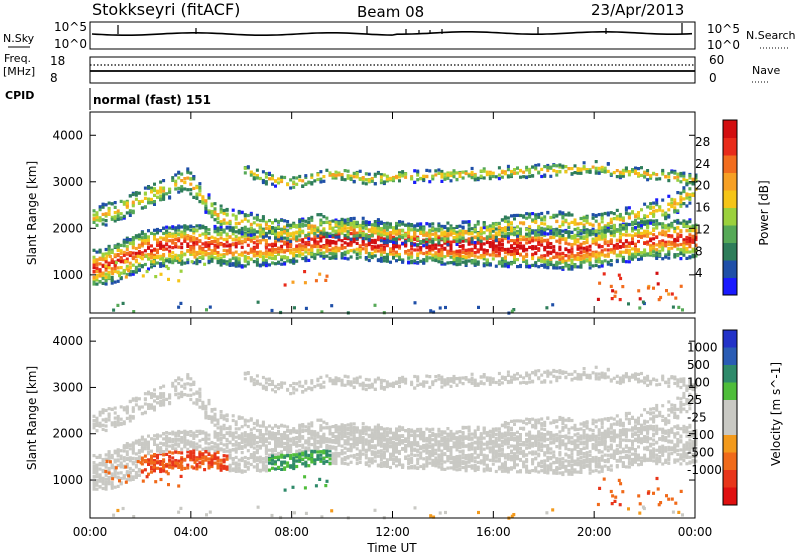 Image resolution: width=800 pixels, height=554 pixels. I want to click on colorbar-segment, so click(730, 251).